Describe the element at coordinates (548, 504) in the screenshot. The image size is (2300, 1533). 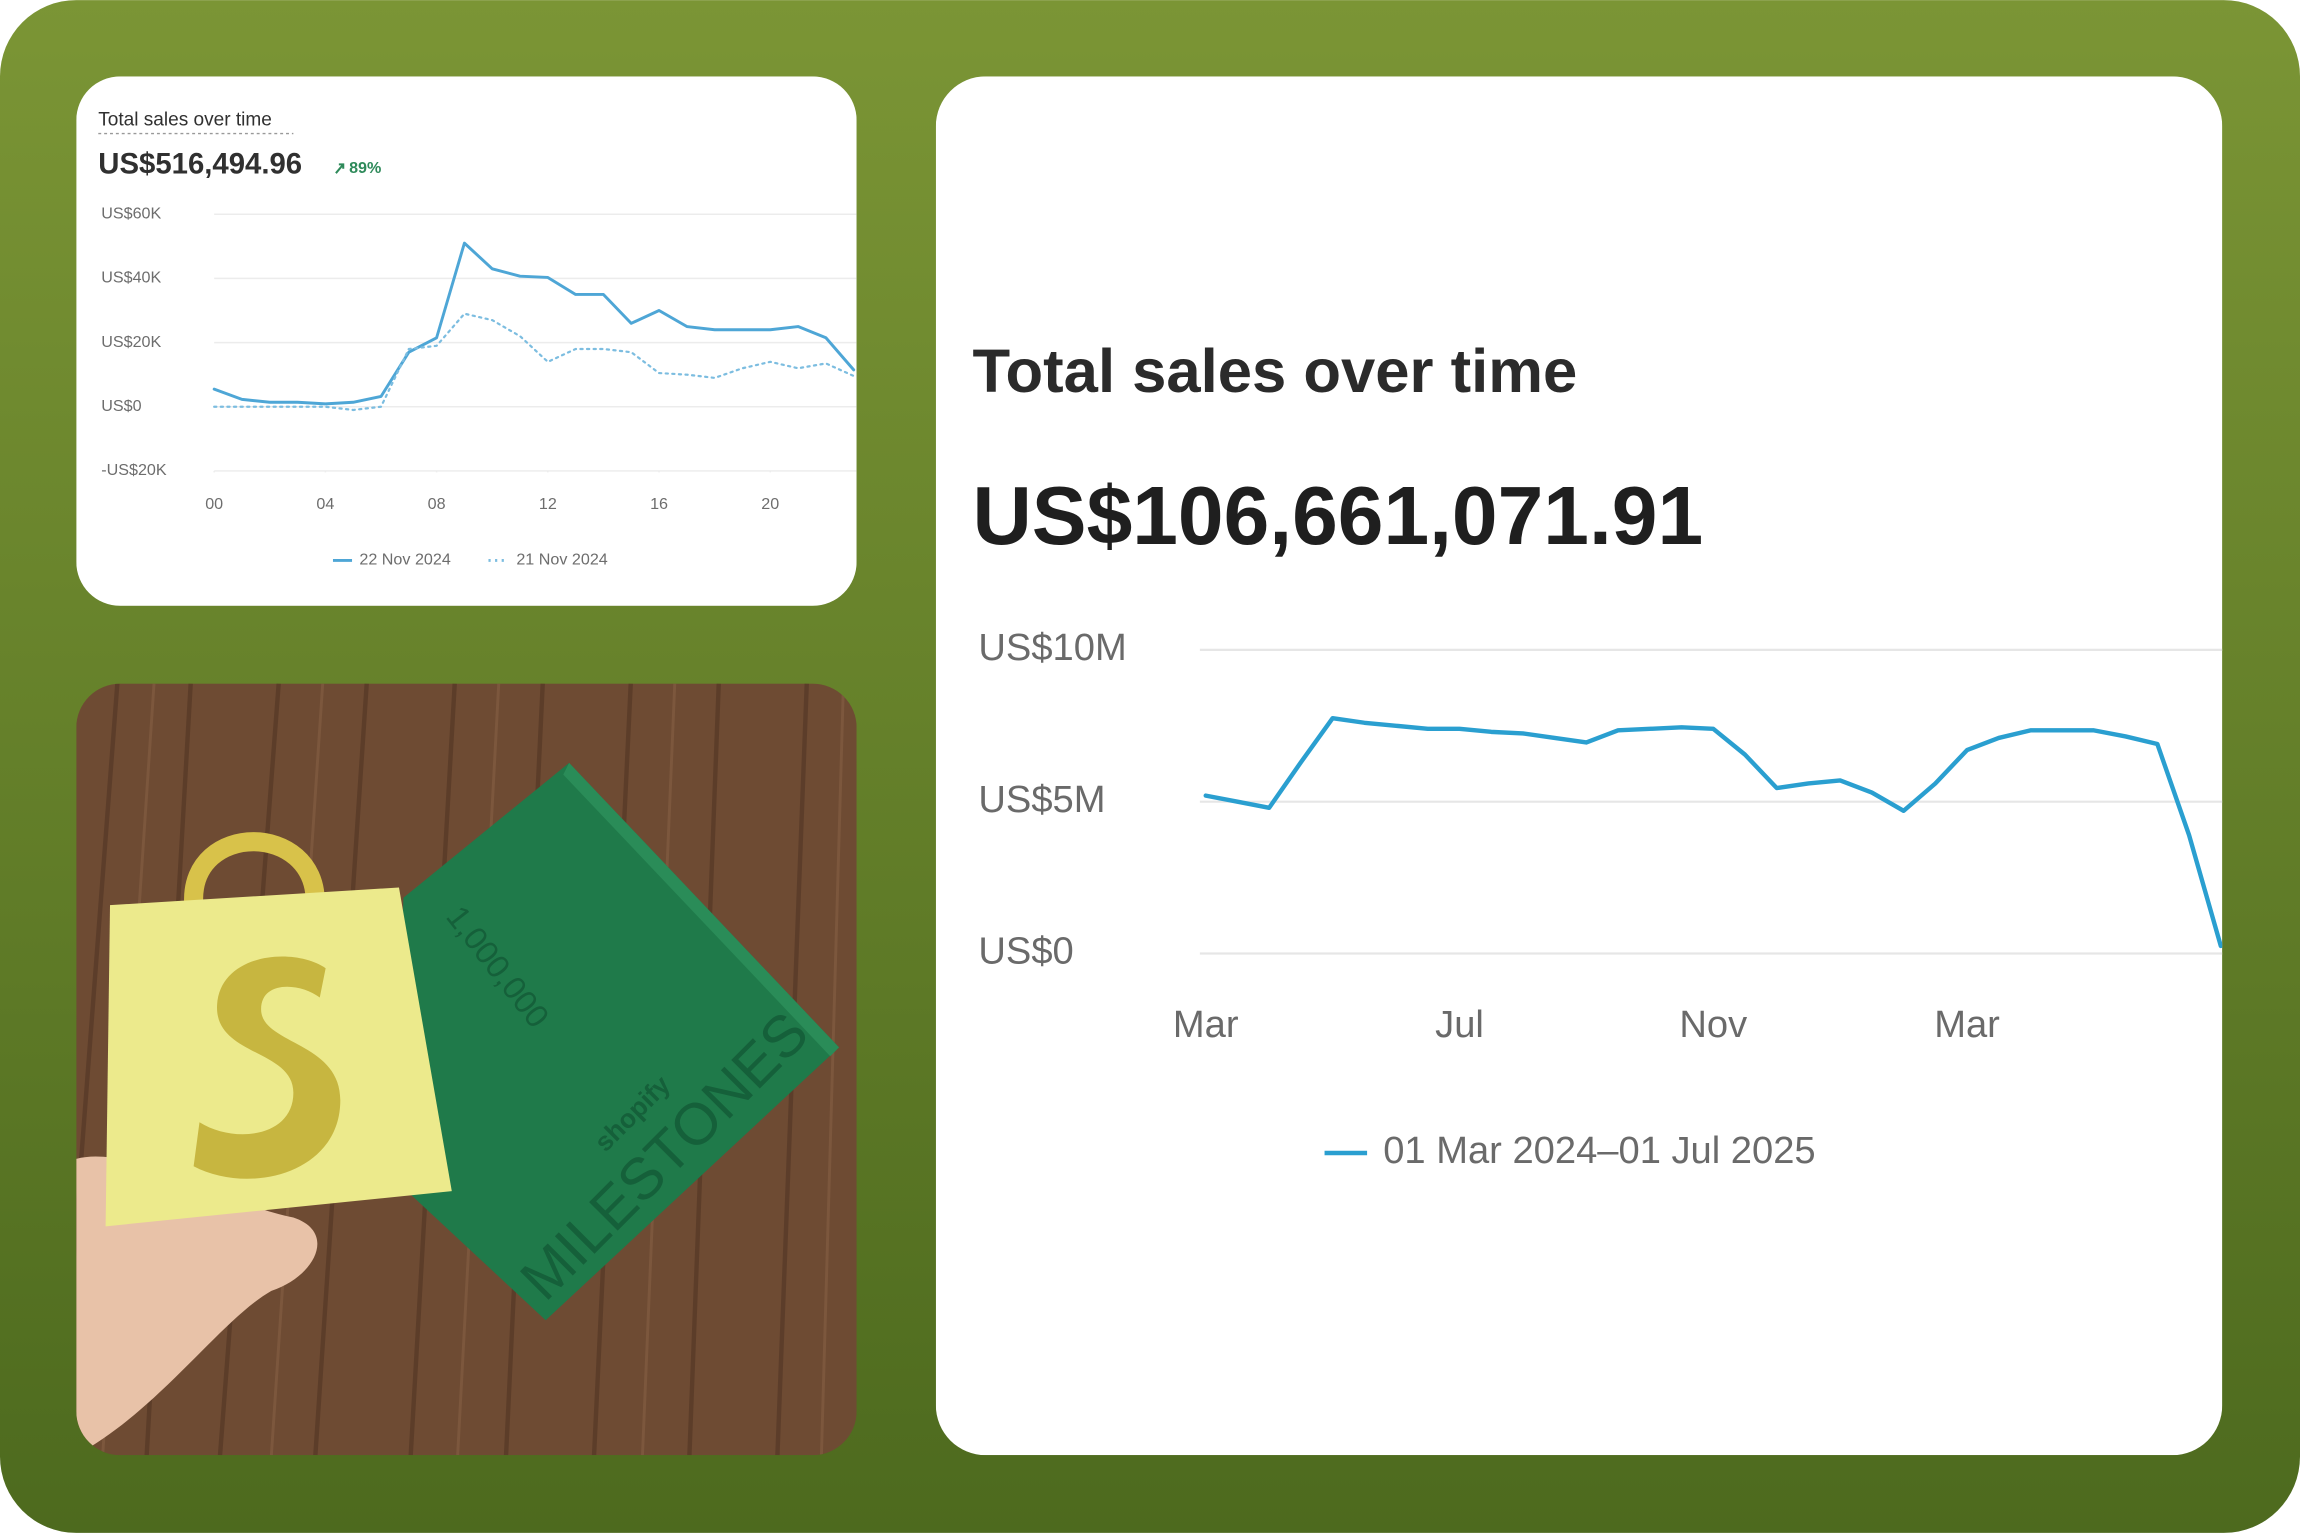
I see `x-tick-label: 12` at that location.